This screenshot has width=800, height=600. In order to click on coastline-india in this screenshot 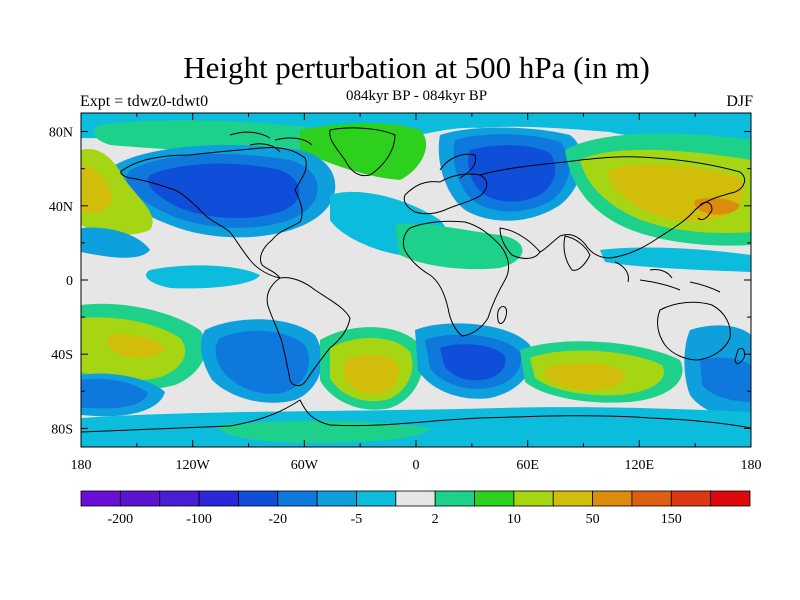, I will do `click(577, 253)`.